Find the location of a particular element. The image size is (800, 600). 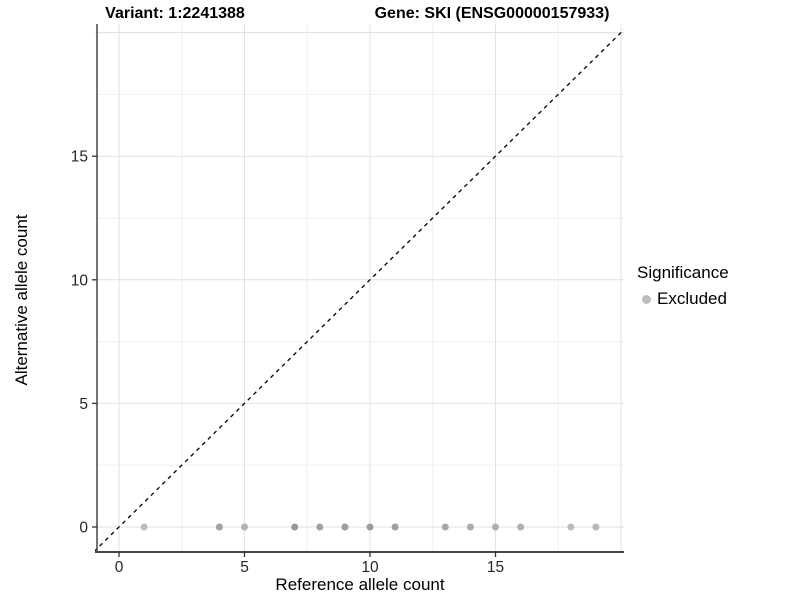

y-tick-label: 5 is located at coordinates (83, 404).